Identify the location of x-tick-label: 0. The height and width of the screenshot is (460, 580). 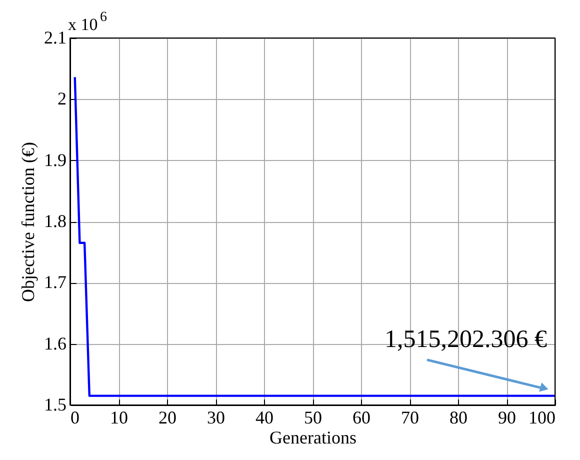
(75, 418).